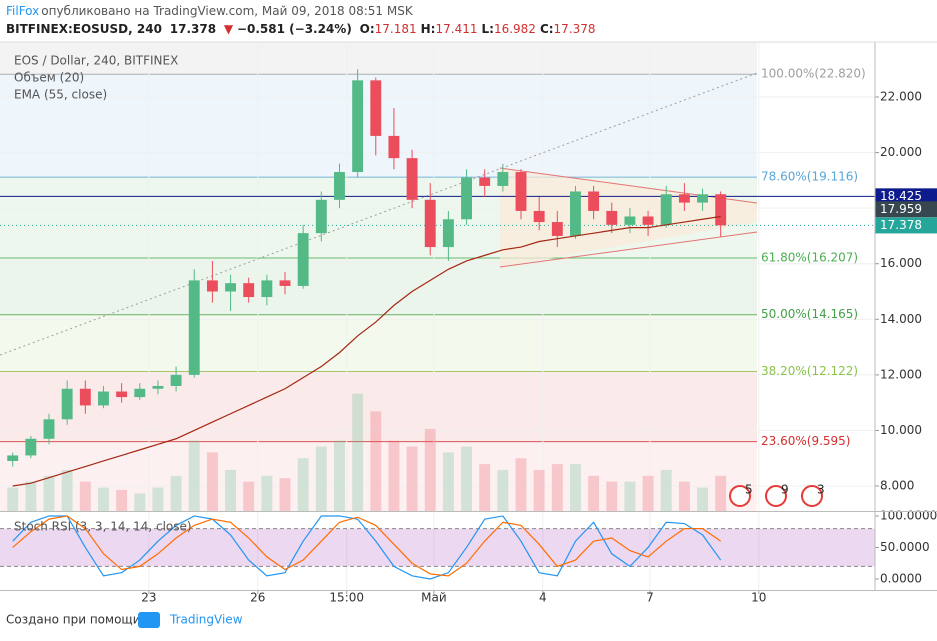 The height and width of the screenshot is (641, 937). Describe the element at coordinates (546, 29) in the screenshot. I see `ohlc-label: C:` at that location.